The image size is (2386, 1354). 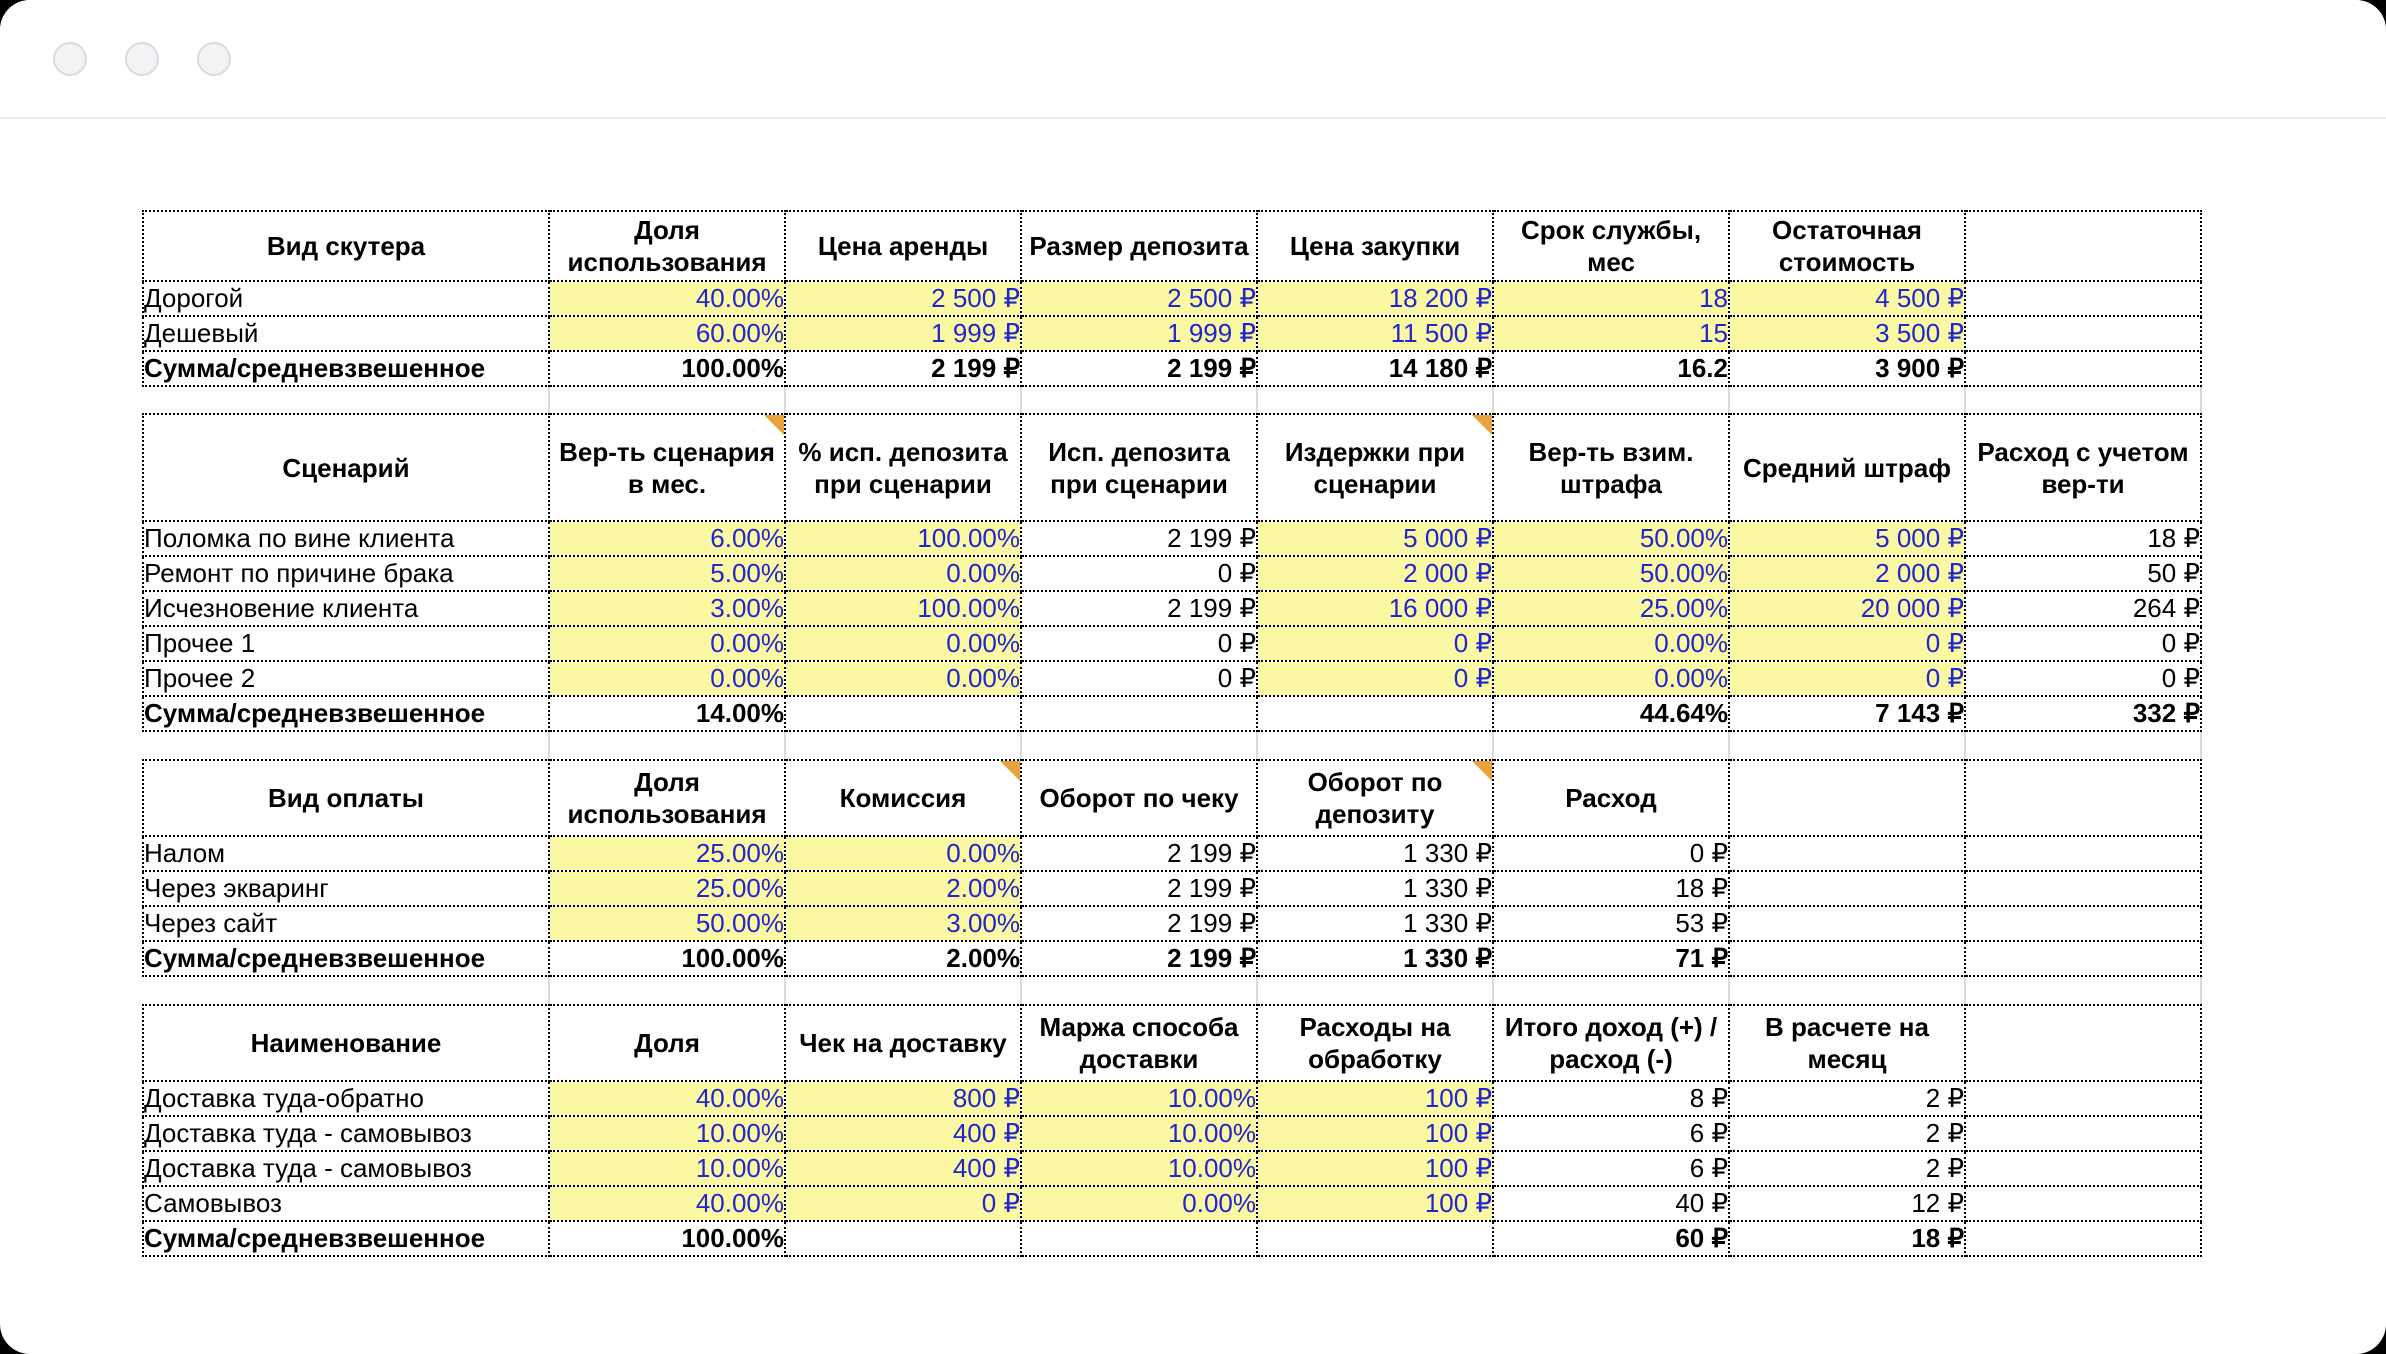 What do you see at coordinates (1611, 333) in the screenshot?
I see `cell: 15` at bounding box center [1611, 333].